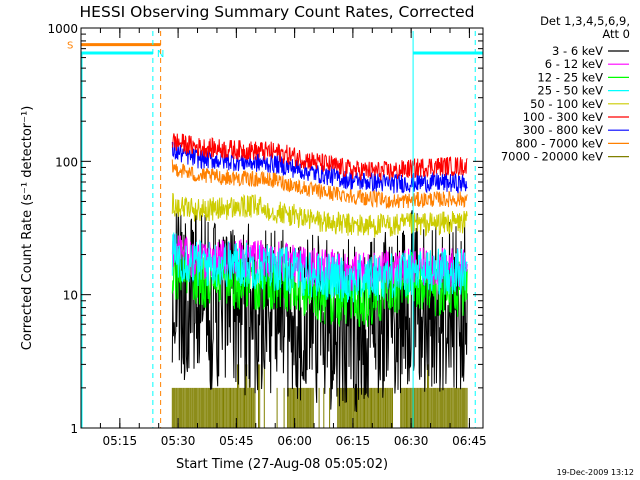 This screenshot has height=480, width=640. What do you see at coordinates (595, 472) in the screenshot?
I see `footer-timestamp: 19-Dec-2009 13:12` at bounding box center [595, 472].